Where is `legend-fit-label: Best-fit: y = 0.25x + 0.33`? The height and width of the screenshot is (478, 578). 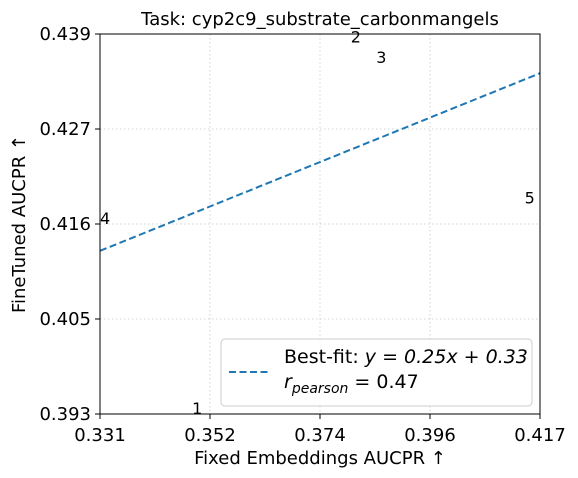
legend-fit-label: Best-fit: y = 0.25x + 0.33 is located at coordinates (406, 357).